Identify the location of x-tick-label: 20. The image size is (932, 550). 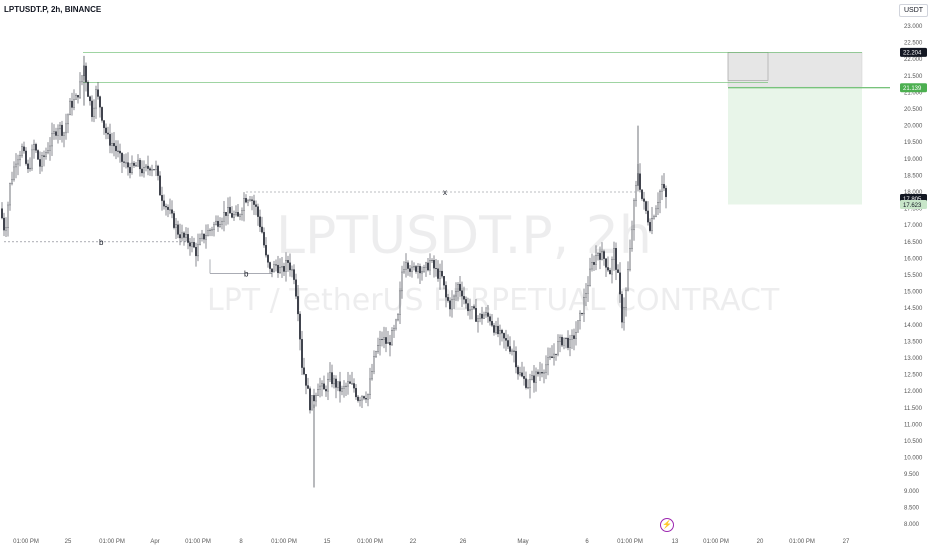
(760, 542).